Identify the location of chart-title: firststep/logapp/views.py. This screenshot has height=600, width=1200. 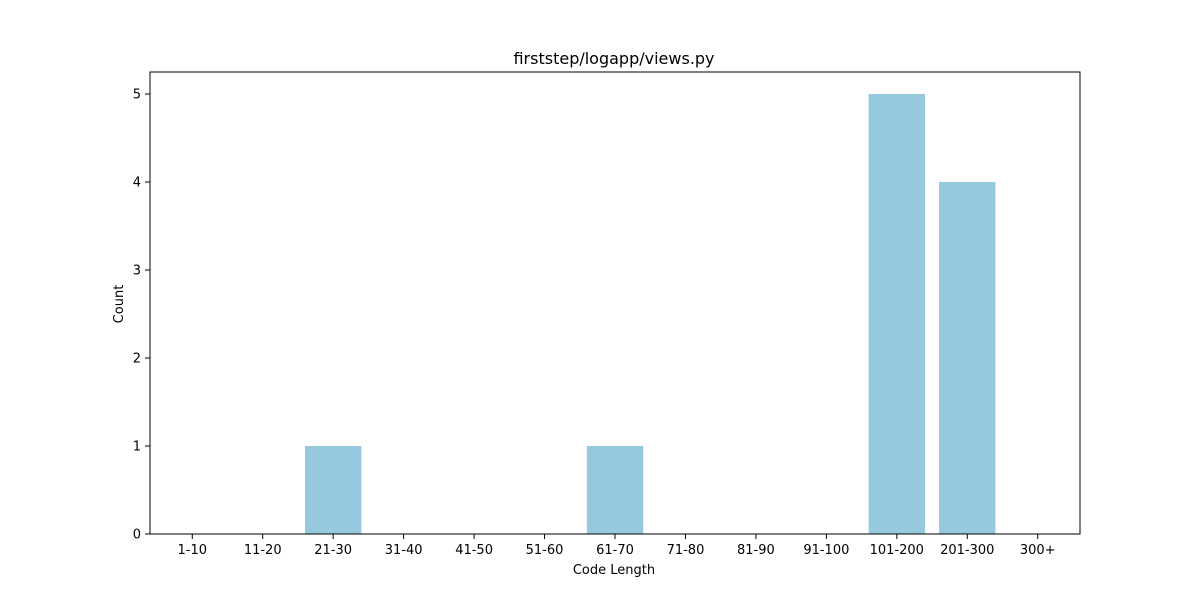
(613, 58).